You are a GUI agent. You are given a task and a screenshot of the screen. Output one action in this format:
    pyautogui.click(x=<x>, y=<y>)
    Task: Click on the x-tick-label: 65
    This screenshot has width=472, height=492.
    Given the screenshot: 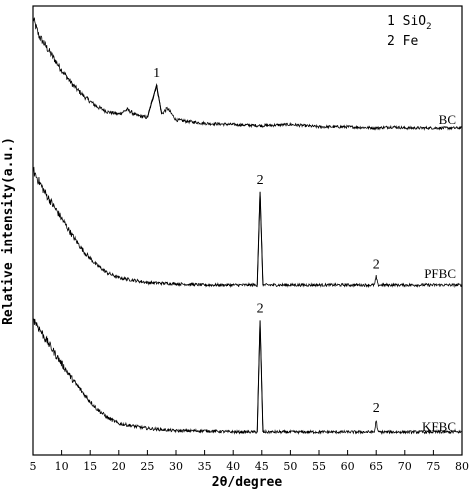 What is the action you would take?
    pyautogui.click(x=376, y=466)
    